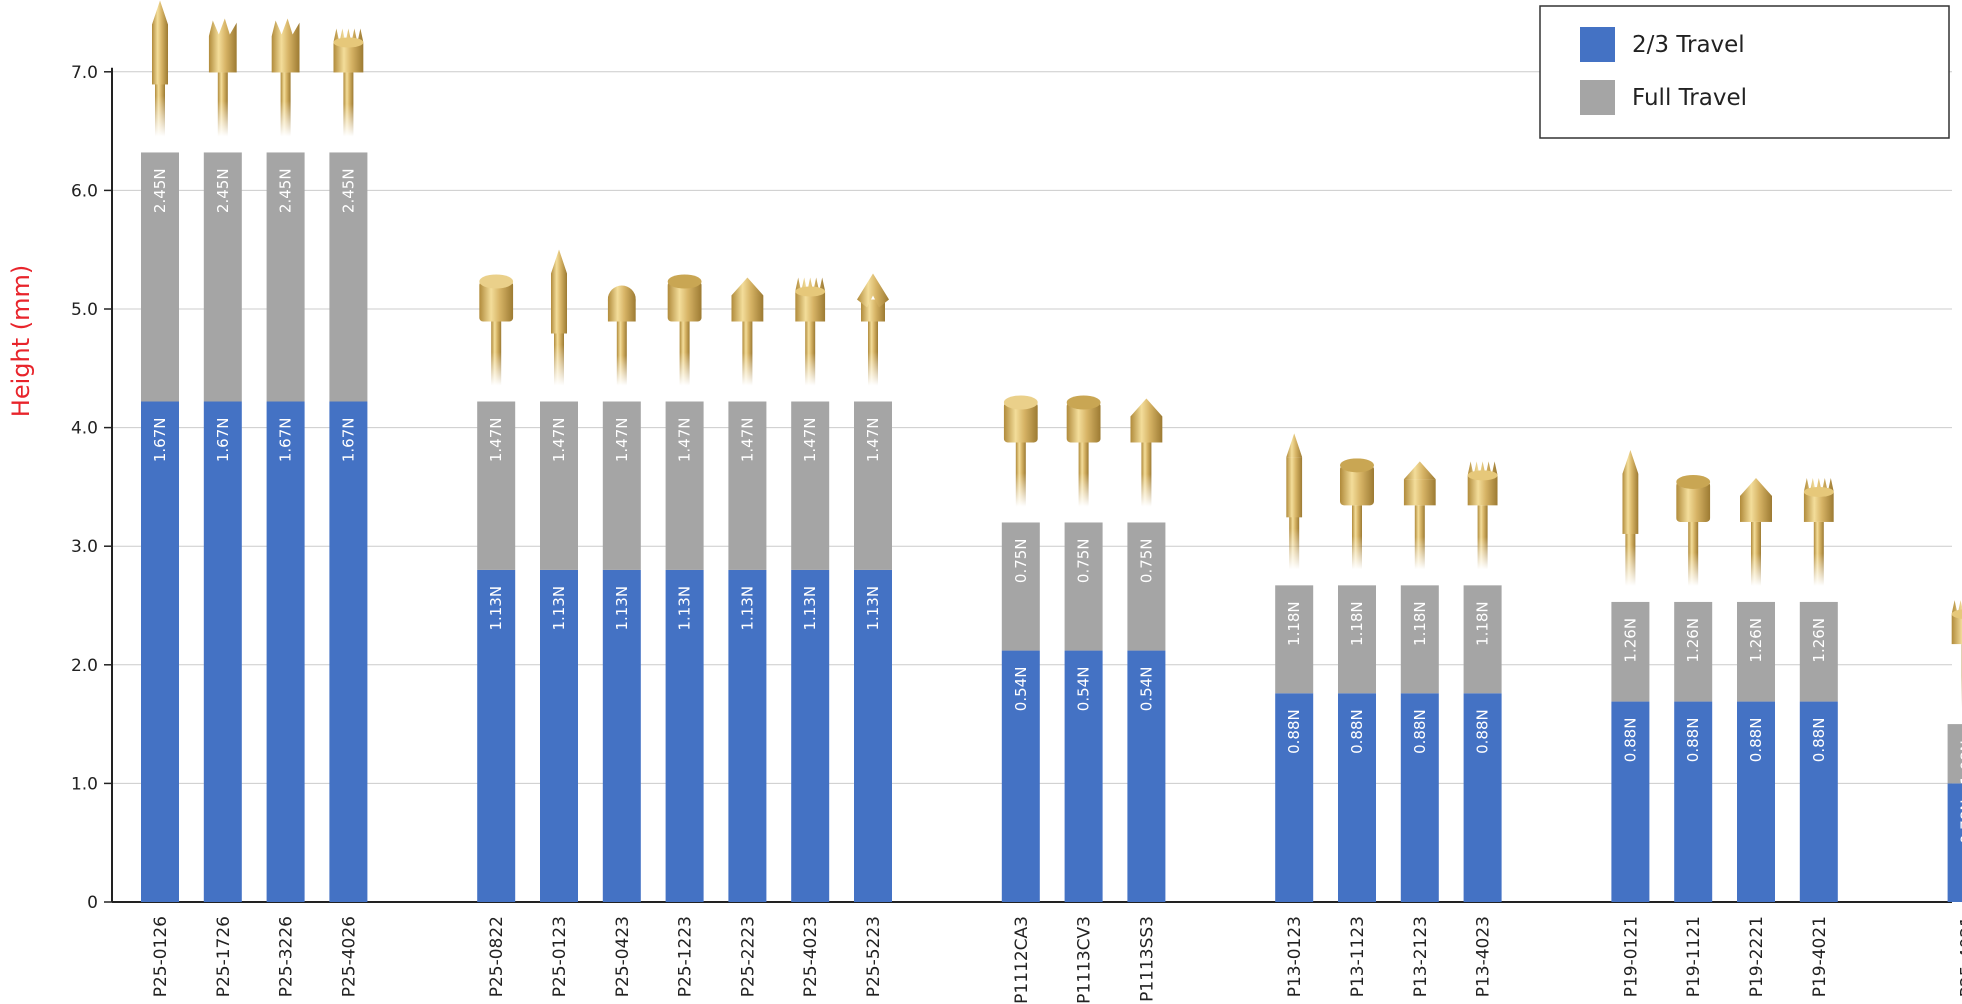 The image size is (1962, 1004). Describe the element at coordinates (1960, 956) in the screenshot. I see `x-tick-label: P25-4021` at that location.